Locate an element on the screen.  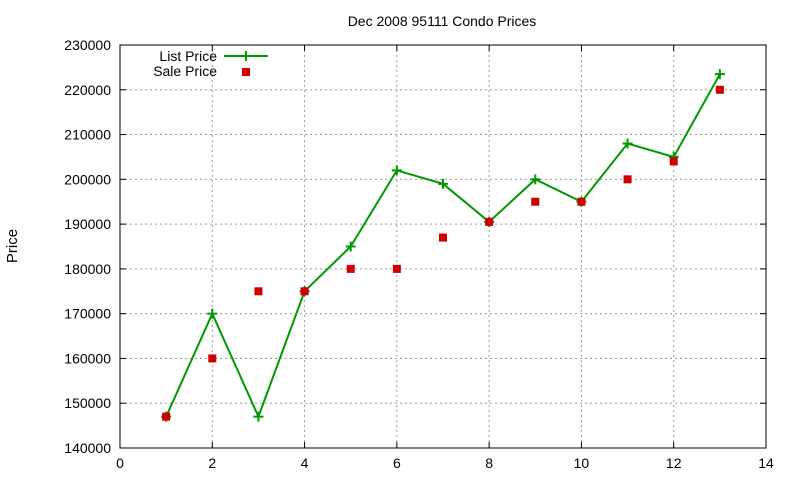
x-tick-label: 8 is located at coordinates (489, 463).